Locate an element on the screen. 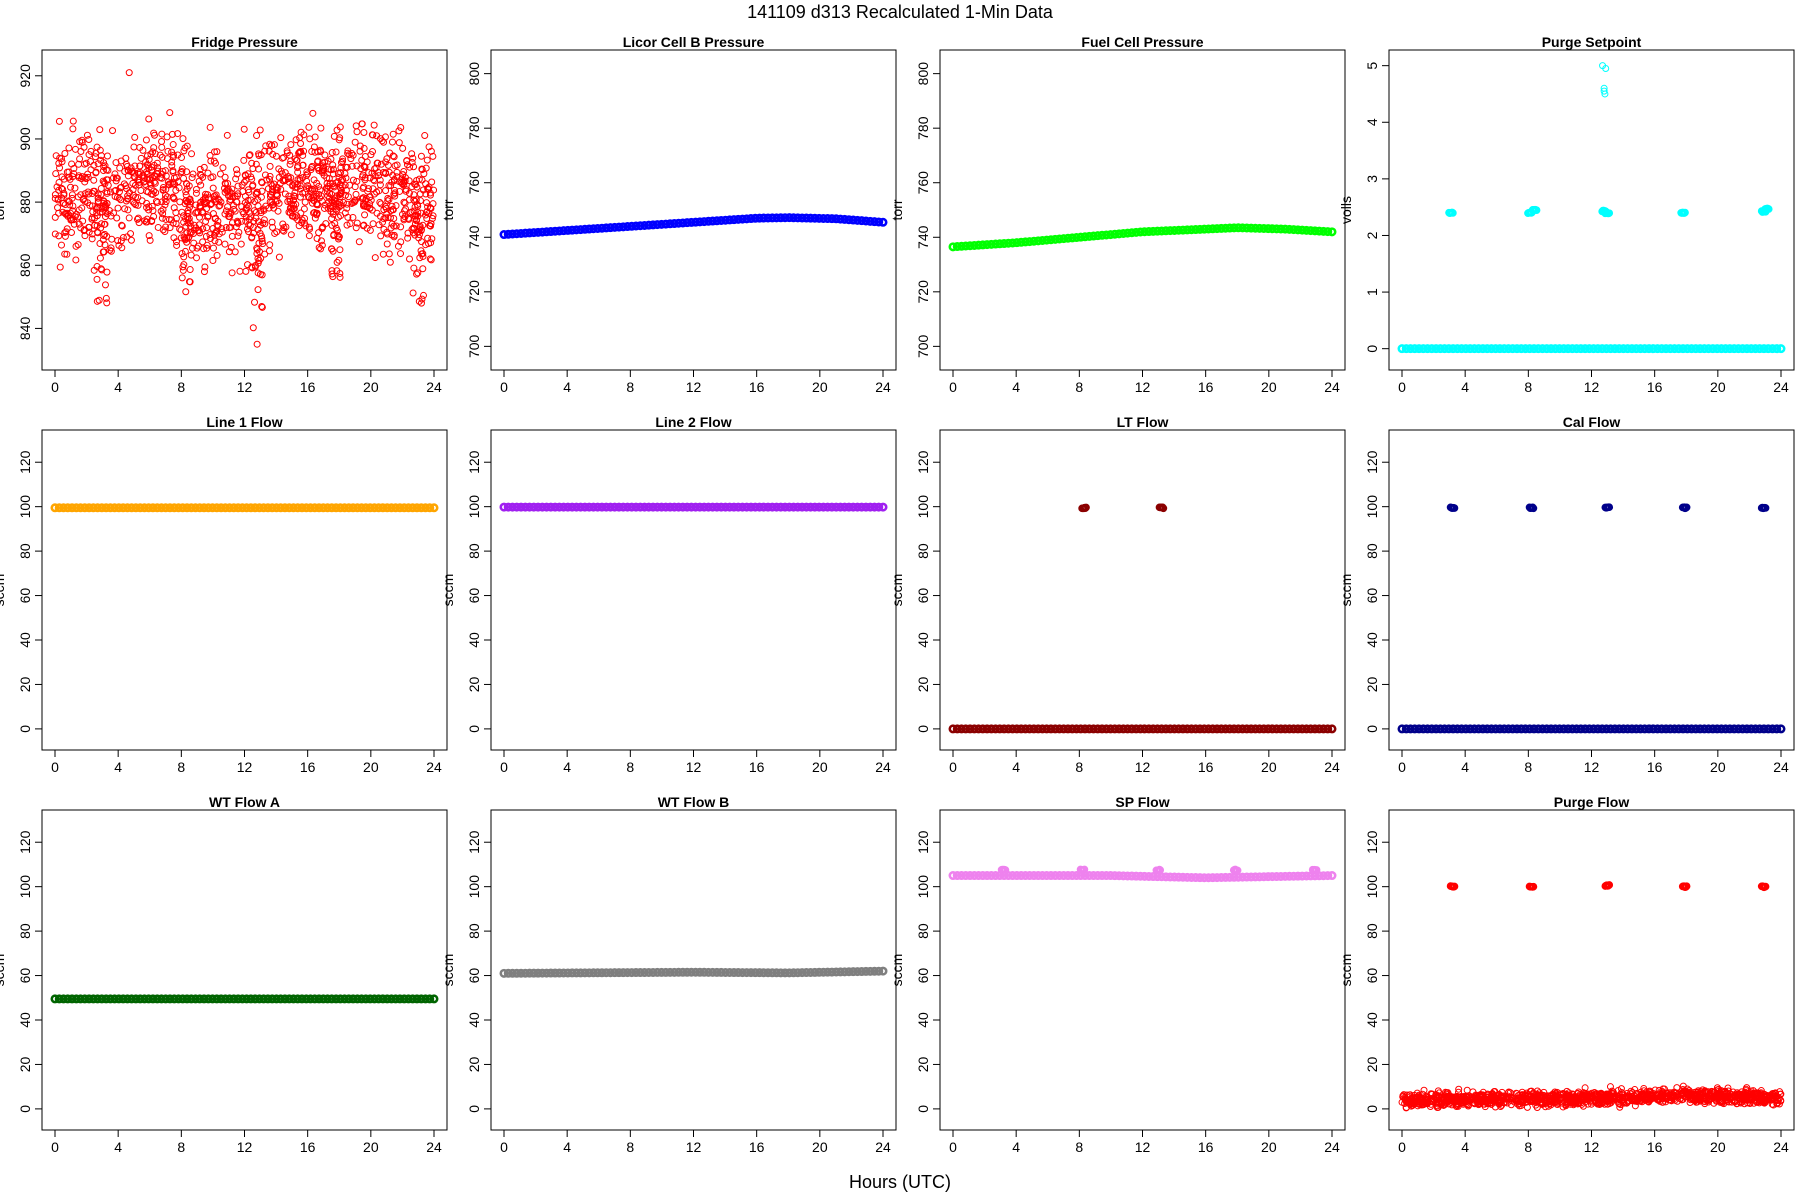  x-tick-label: 12 is located at coordinates (245, 387).